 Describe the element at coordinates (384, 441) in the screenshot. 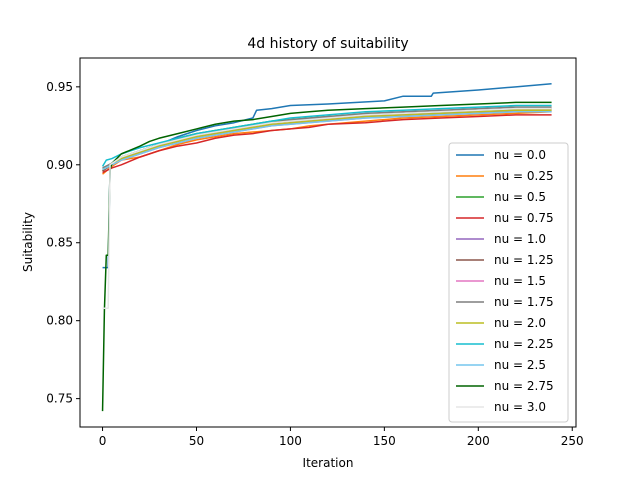

I see `x-tick-label: 150` at that location.